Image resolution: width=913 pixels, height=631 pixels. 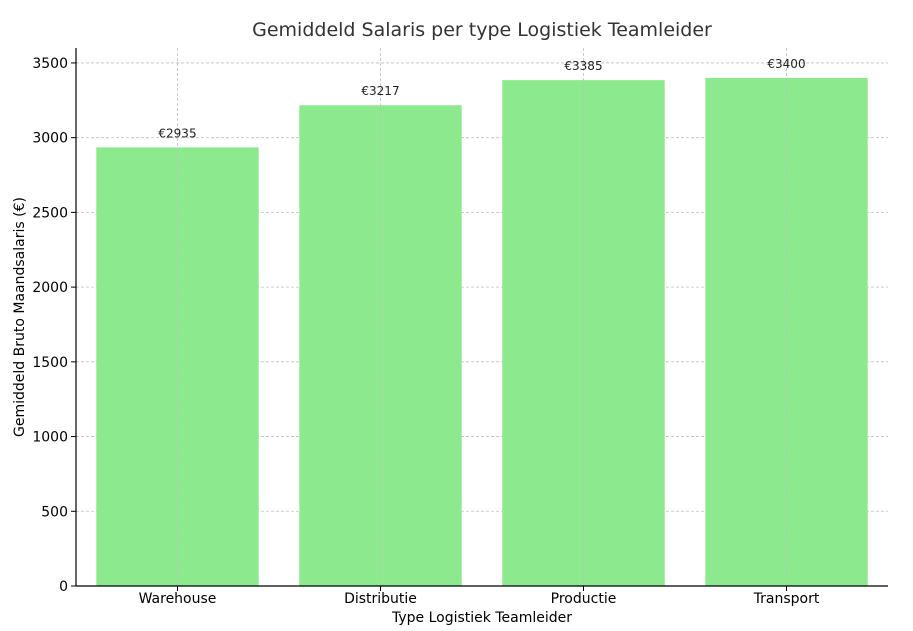 I want to click on x-tick-label: Transport, so click(x=786, y=599).